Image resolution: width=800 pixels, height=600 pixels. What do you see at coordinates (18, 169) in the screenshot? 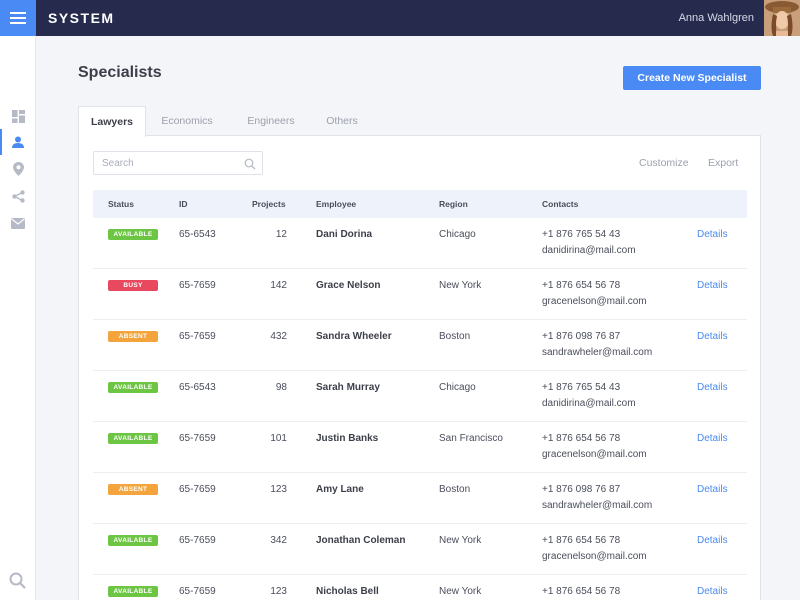
I see `location-icon` at bounding box center [18, 169].